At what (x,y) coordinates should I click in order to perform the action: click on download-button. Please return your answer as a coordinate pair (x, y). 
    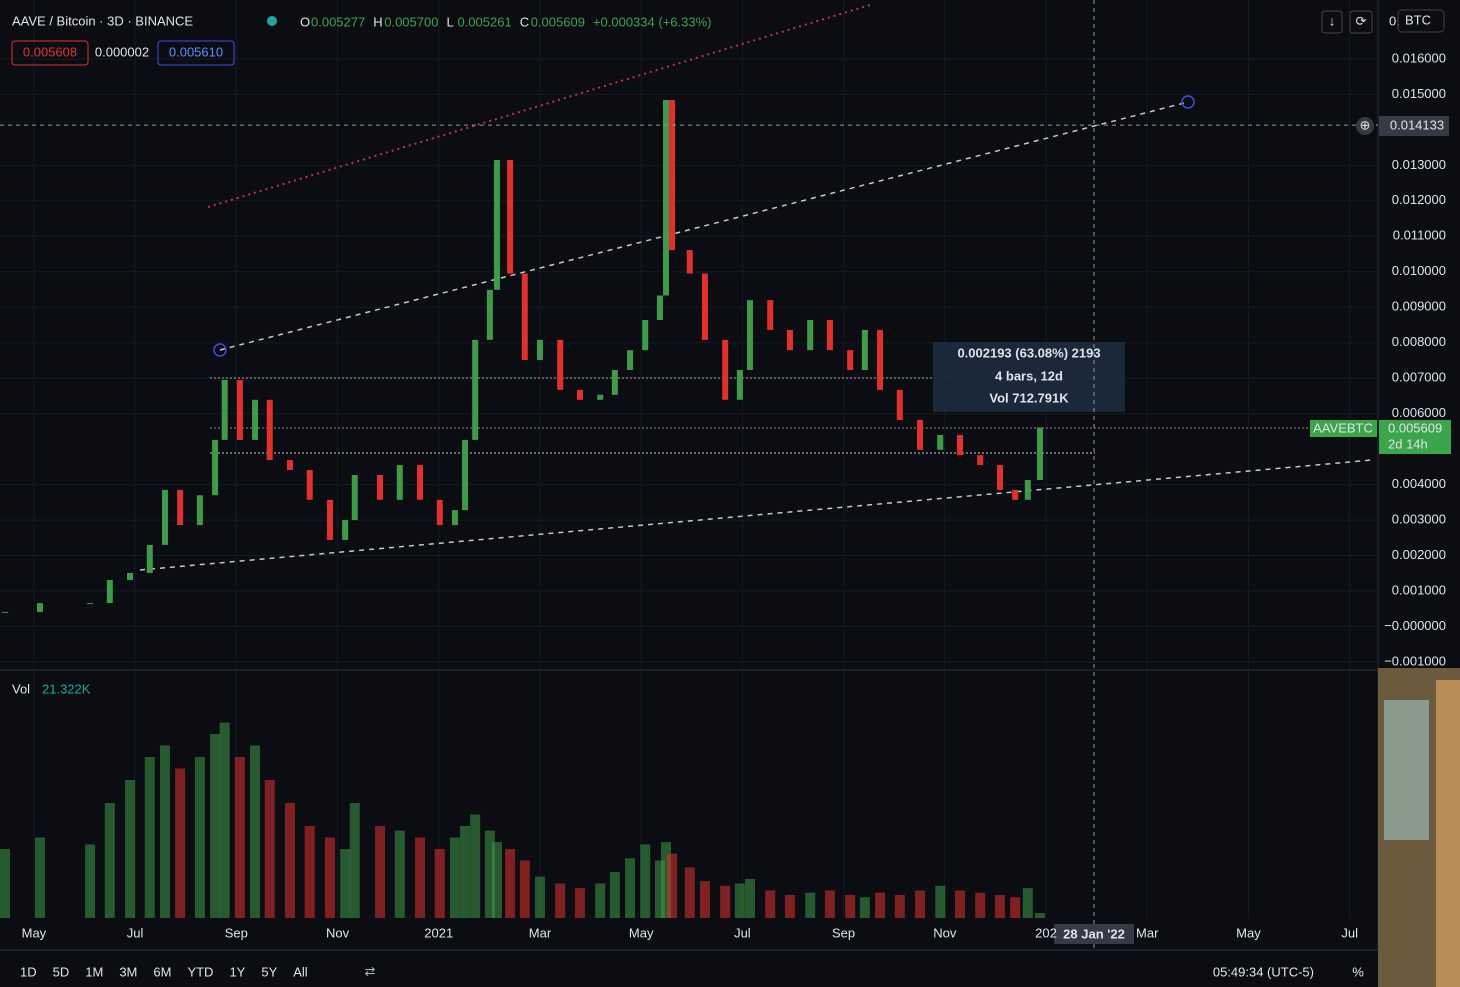
    Looking at the image, I should click on (1332, 22).